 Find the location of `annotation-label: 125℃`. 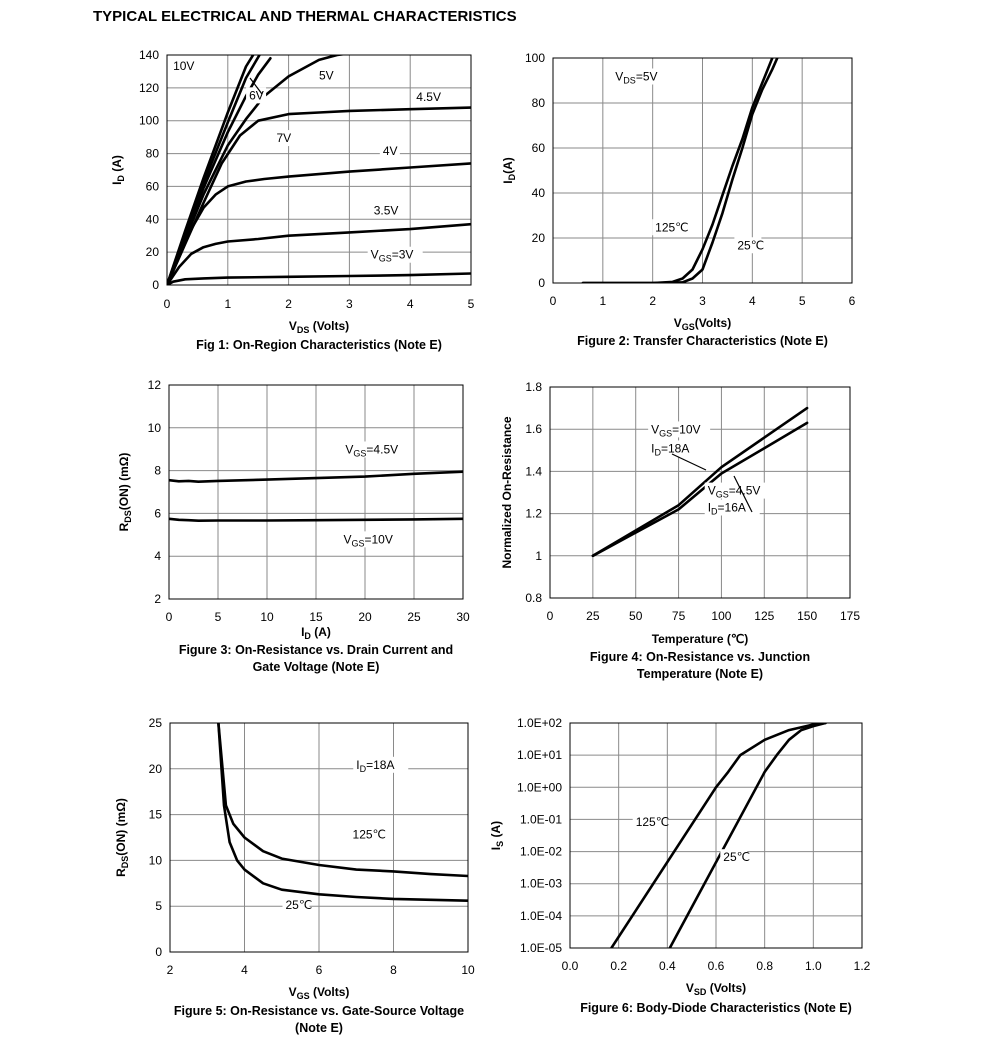

annotation-label: 125℃ is located at coordinates (672, 227).